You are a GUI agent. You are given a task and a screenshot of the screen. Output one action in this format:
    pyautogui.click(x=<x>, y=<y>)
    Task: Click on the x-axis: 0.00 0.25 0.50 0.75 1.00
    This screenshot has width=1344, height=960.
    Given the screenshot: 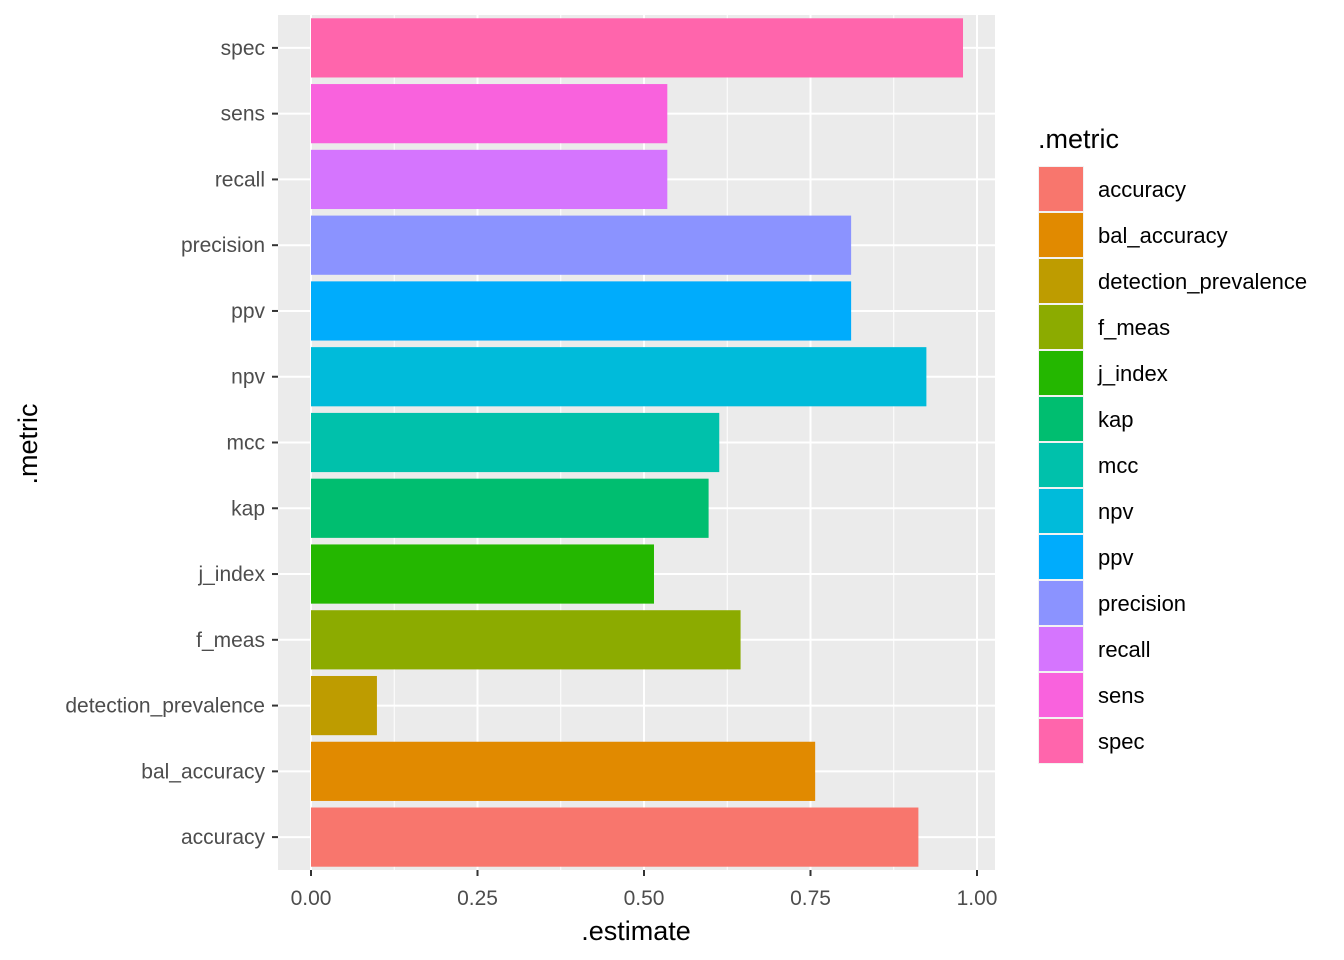 What is the action you would take?
    pyautogui.click(x=644, y=890)
    